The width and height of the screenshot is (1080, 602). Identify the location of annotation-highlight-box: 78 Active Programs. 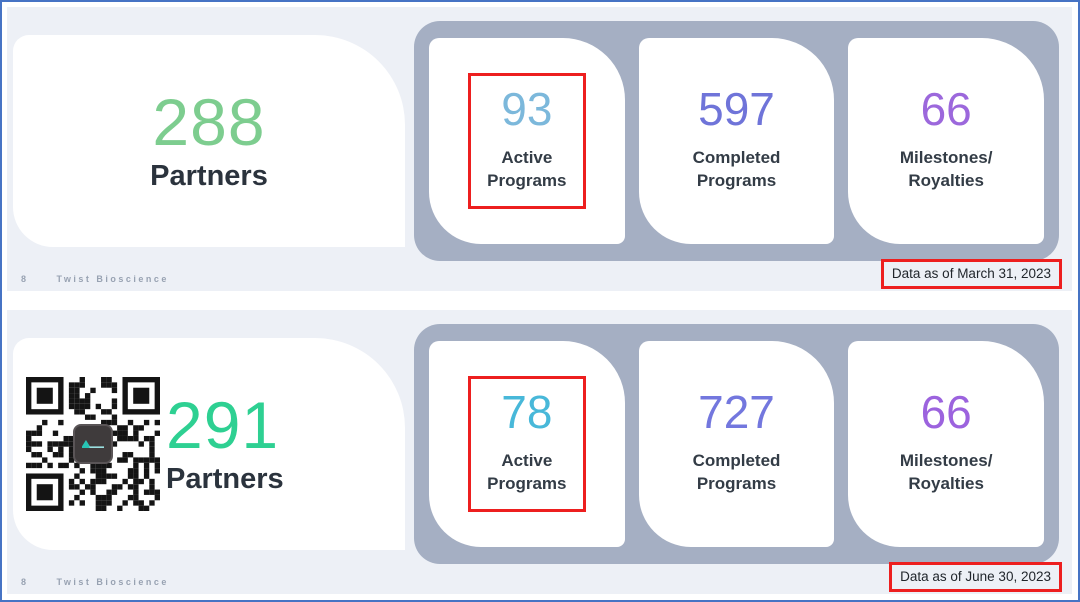
(527, 444).